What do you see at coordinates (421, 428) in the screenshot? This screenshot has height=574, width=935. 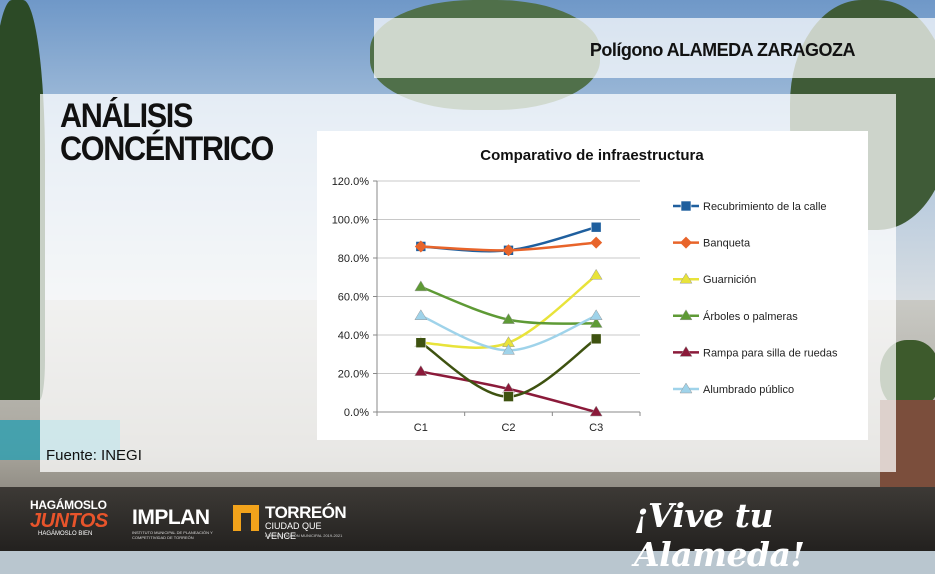 I see `x-tick-label: C1` at bounding box center [421, 428].